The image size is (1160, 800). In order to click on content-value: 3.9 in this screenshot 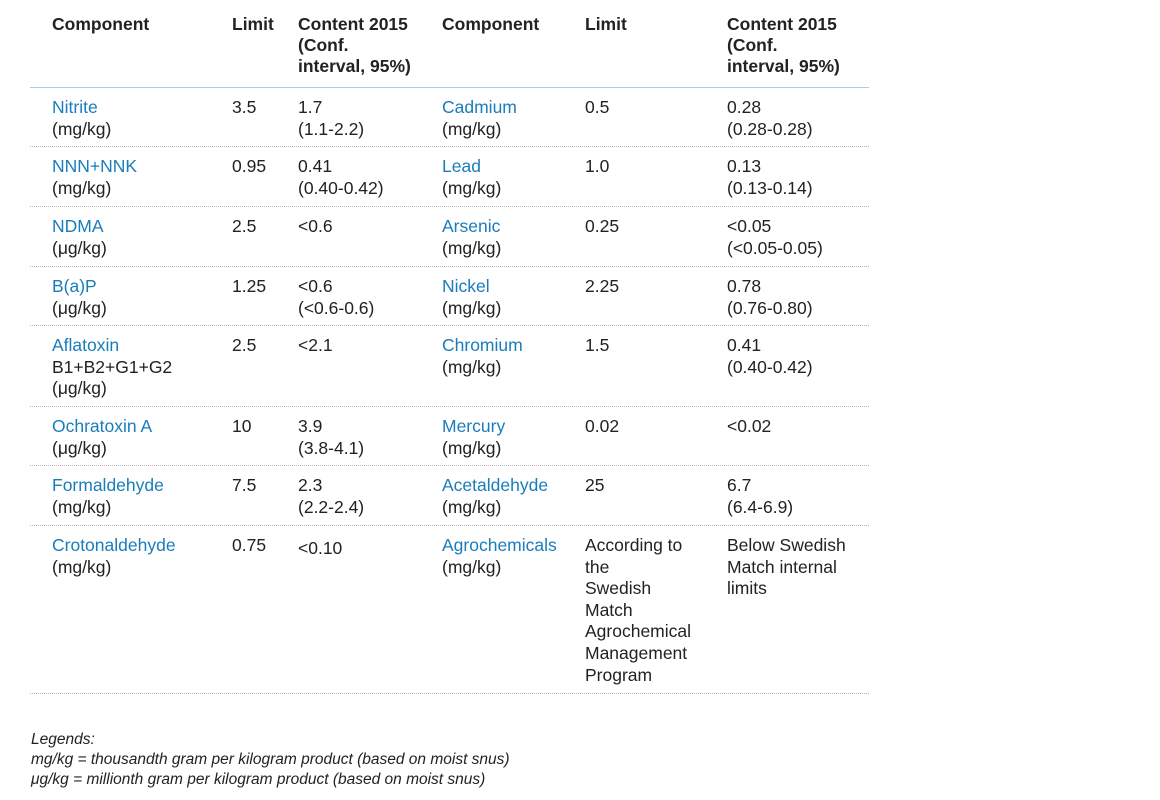, I will do `click(310, 426)`.